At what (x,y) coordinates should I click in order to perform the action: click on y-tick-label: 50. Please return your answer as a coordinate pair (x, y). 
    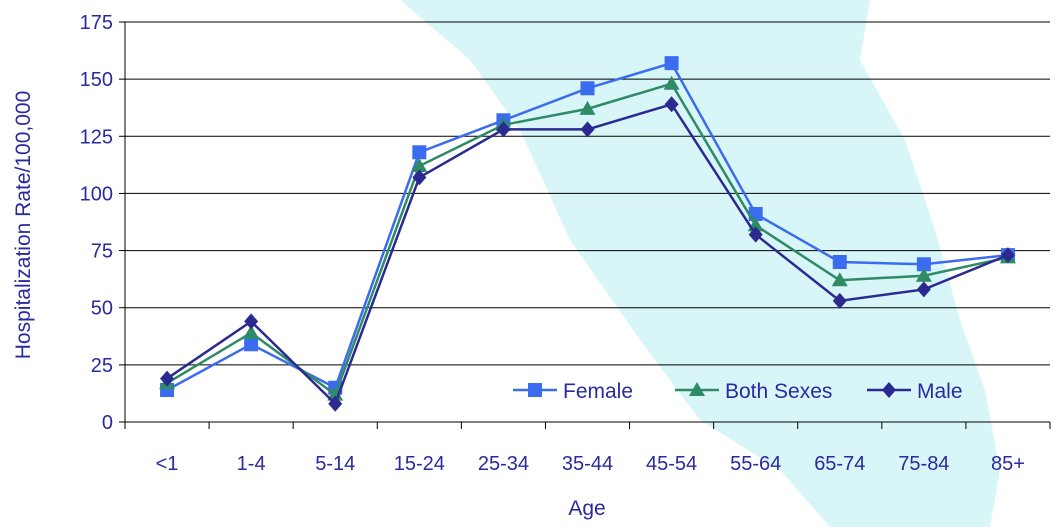
    Looking at the image, I should click on (102, 309).